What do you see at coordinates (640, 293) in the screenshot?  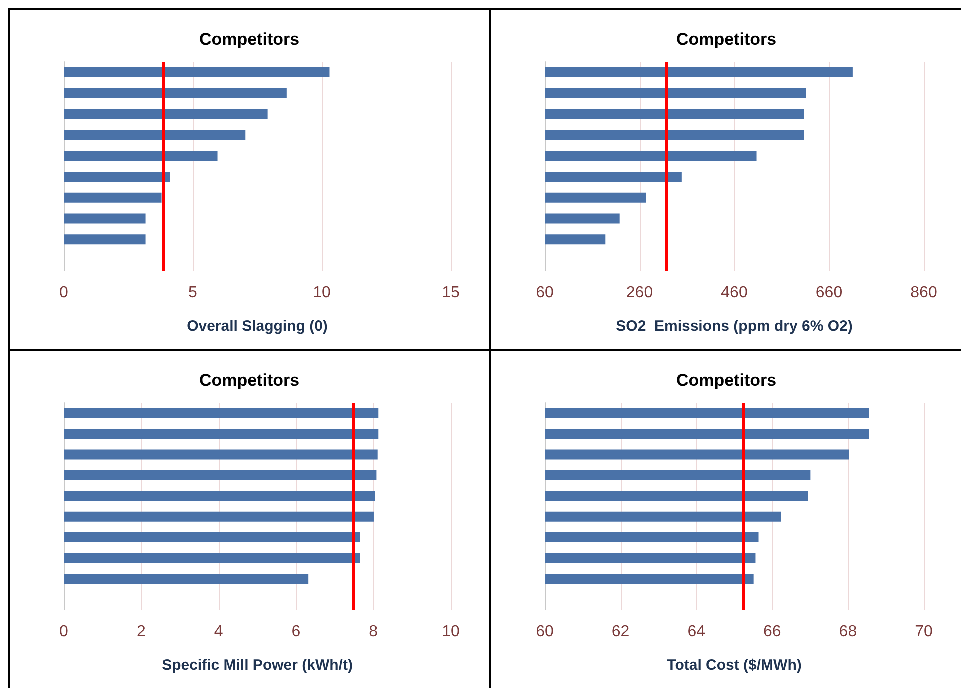 I see `x-tick-label: 260` at bounding box center [640, 293].